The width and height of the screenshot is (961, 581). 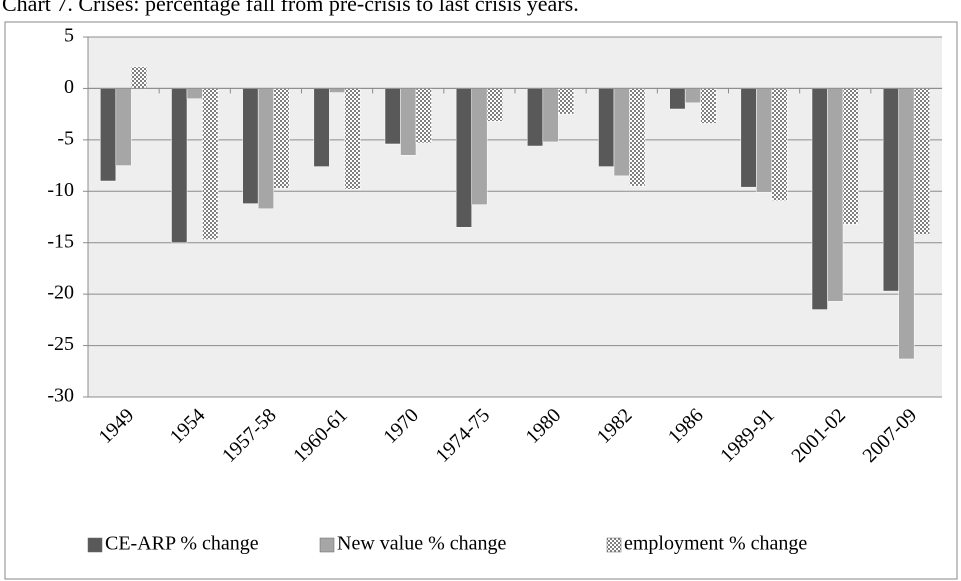 I want to click on legend-label: CE-ARP % change, so click(x=182, y=544).